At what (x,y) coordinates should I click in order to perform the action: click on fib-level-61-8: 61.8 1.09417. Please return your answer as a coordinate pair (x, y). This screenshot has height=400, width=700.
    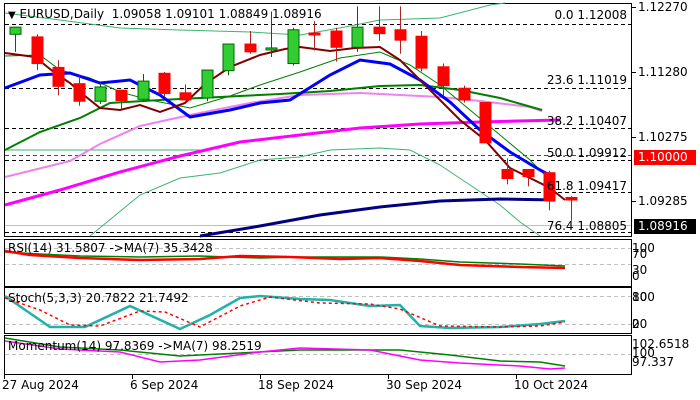
    Looking at the image, I should click on (586, 186).